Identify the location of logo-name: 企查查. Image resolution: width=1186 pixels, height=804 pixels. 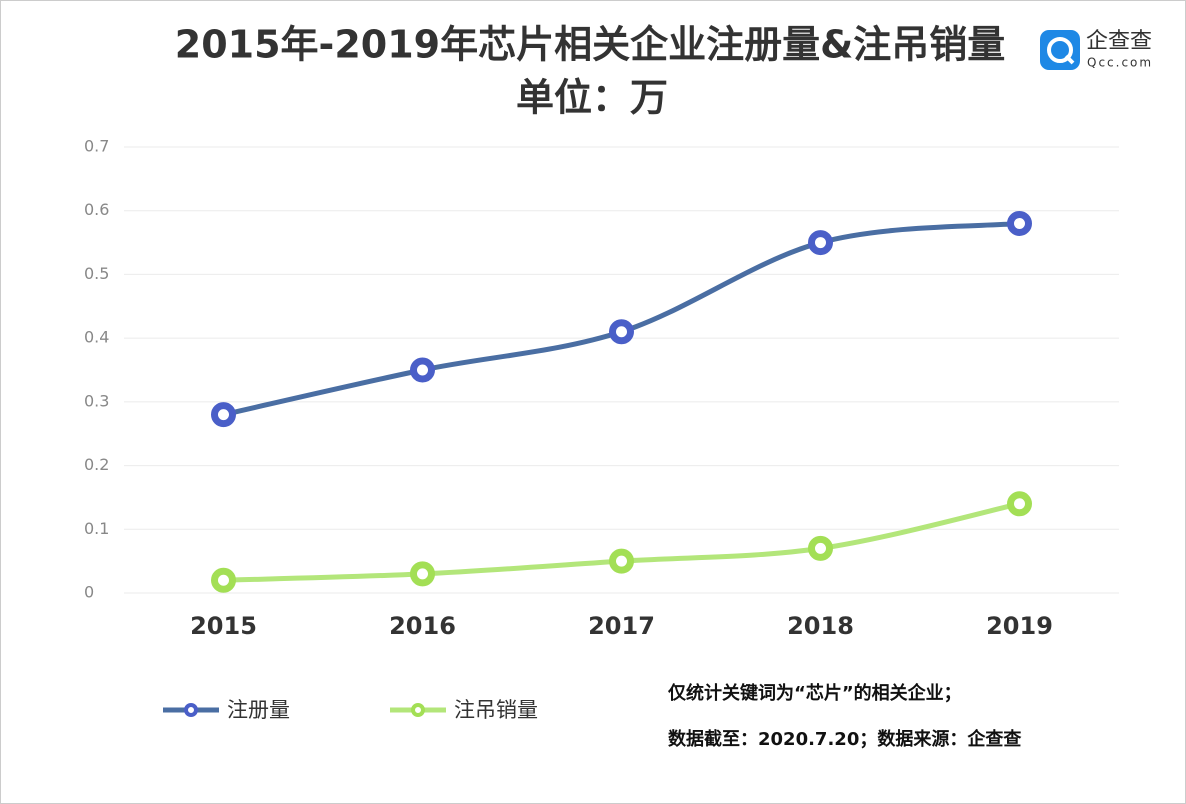
(1119, 41).